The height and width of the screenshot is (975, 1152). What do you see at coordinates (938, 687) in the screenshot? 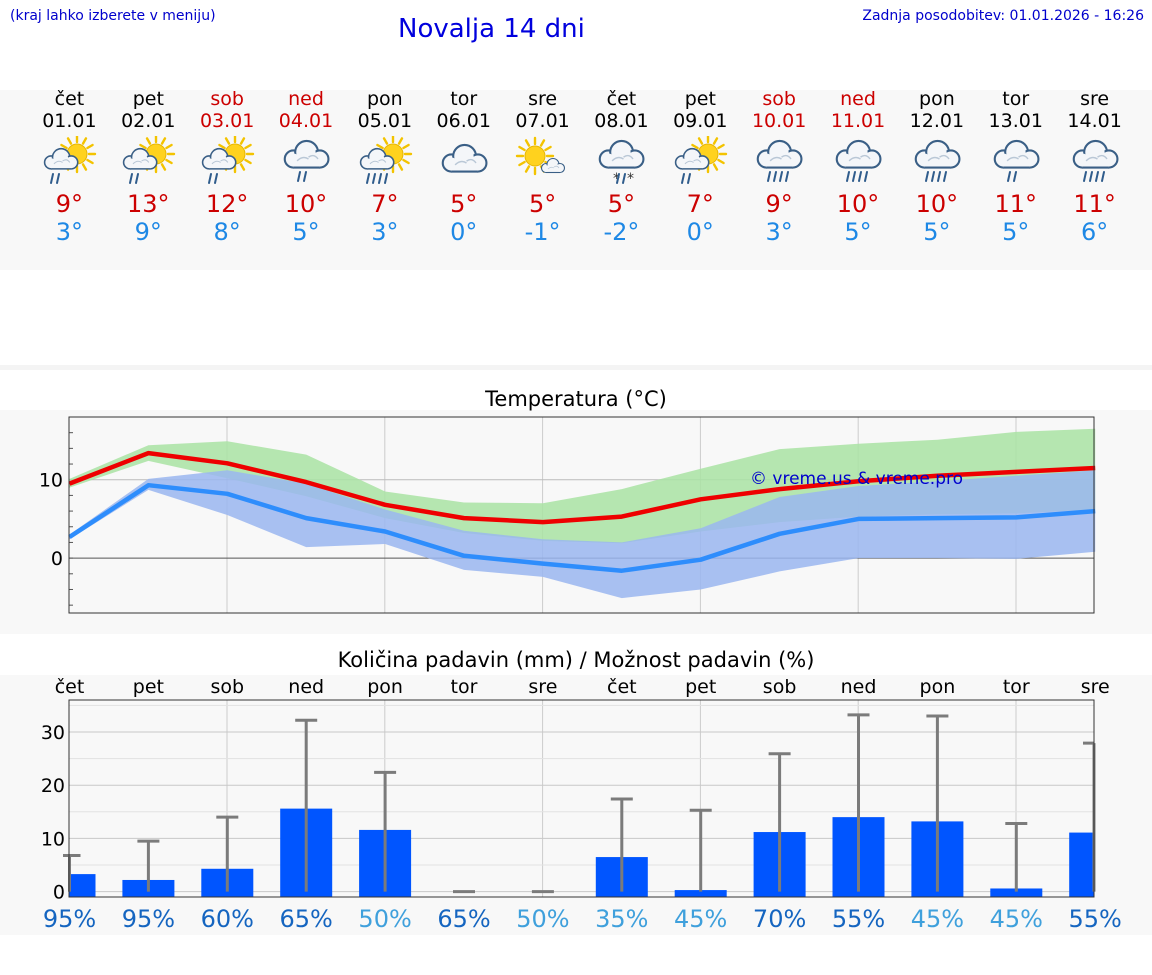
I see `category-label: pon` at bounding box center [938, 687].